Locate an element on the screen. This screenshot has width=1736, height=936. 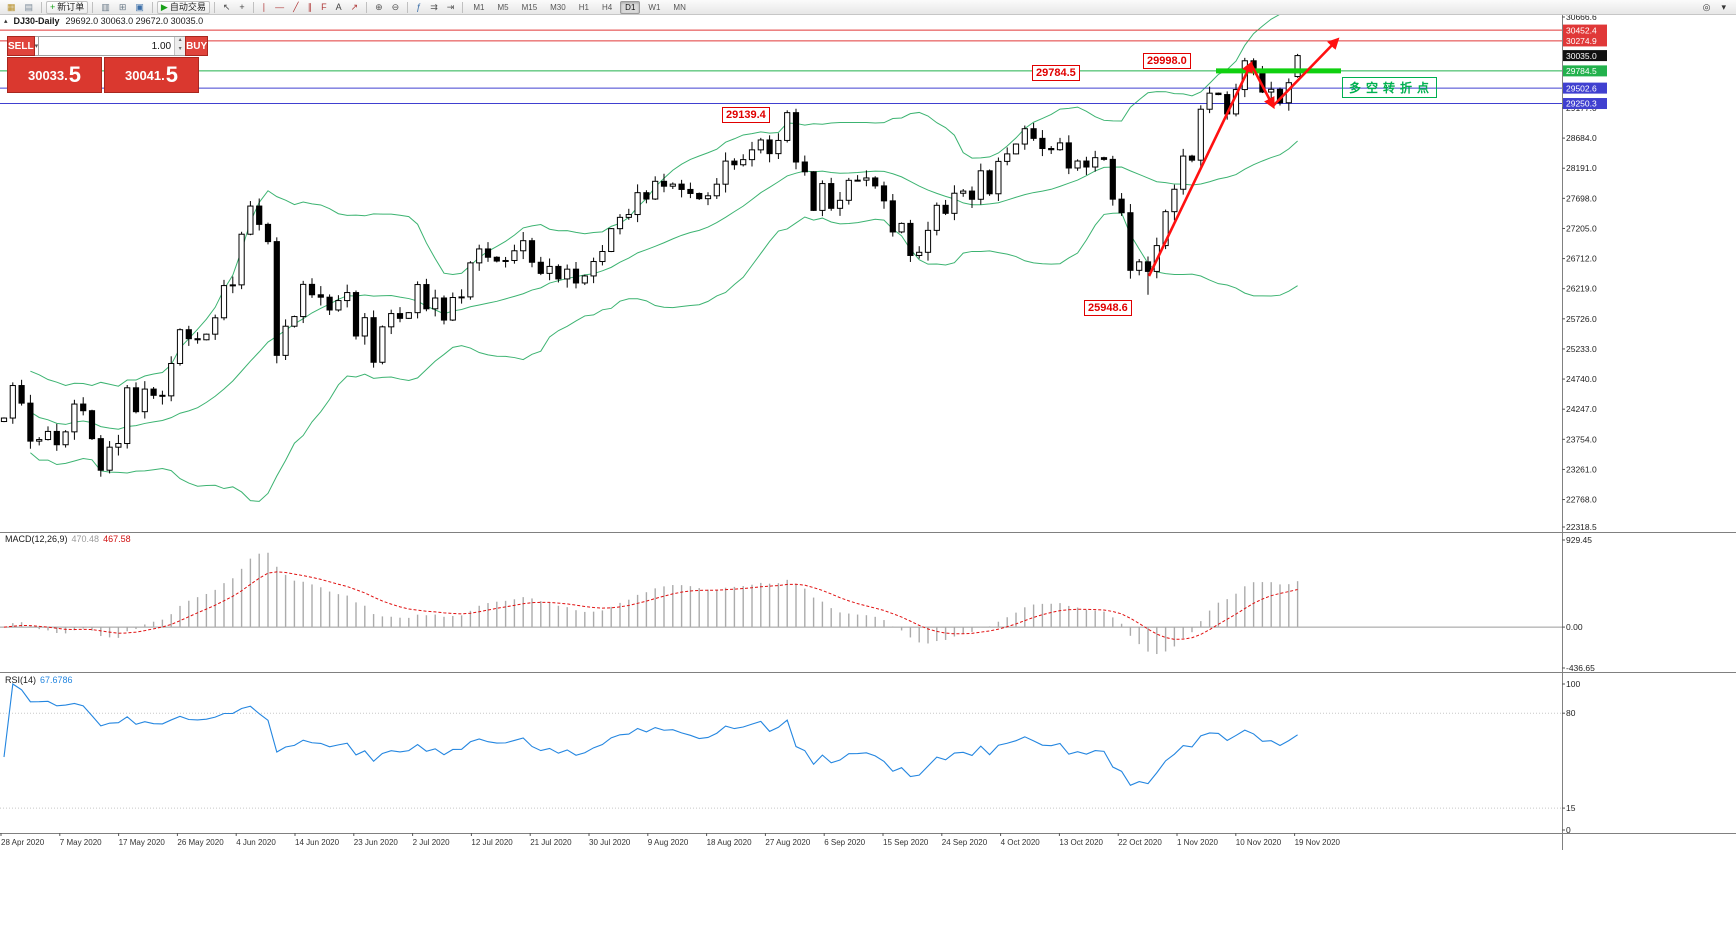
market-watch-icon: ▣ is located at coordinates (139, 6).